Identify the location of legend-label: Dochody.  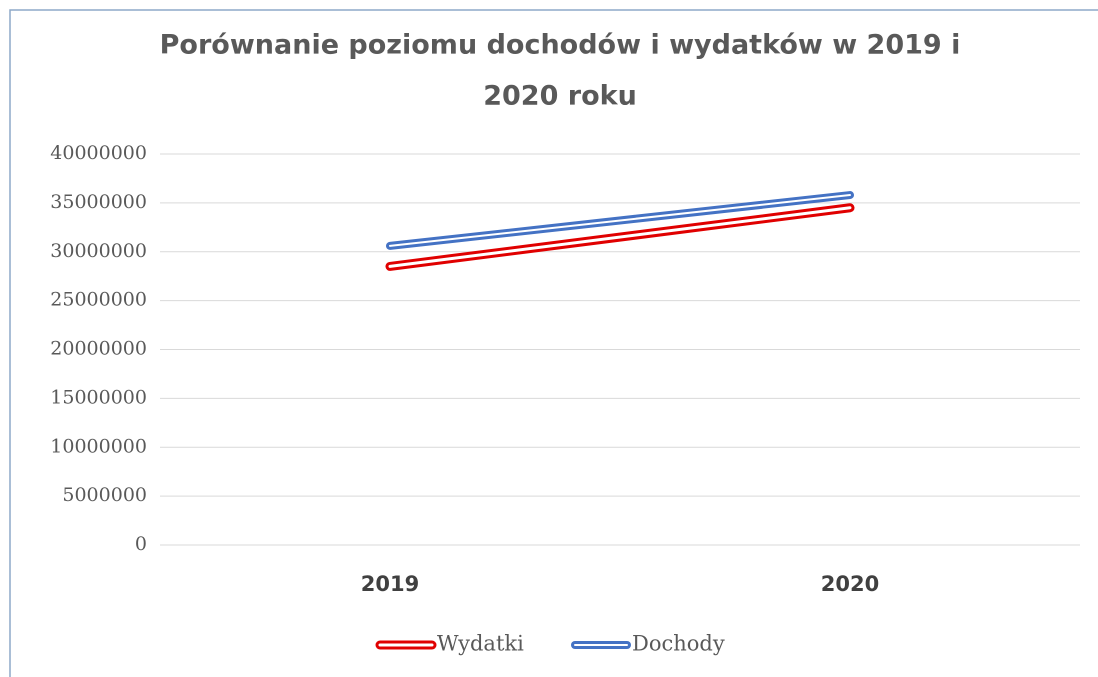
(678, 644).